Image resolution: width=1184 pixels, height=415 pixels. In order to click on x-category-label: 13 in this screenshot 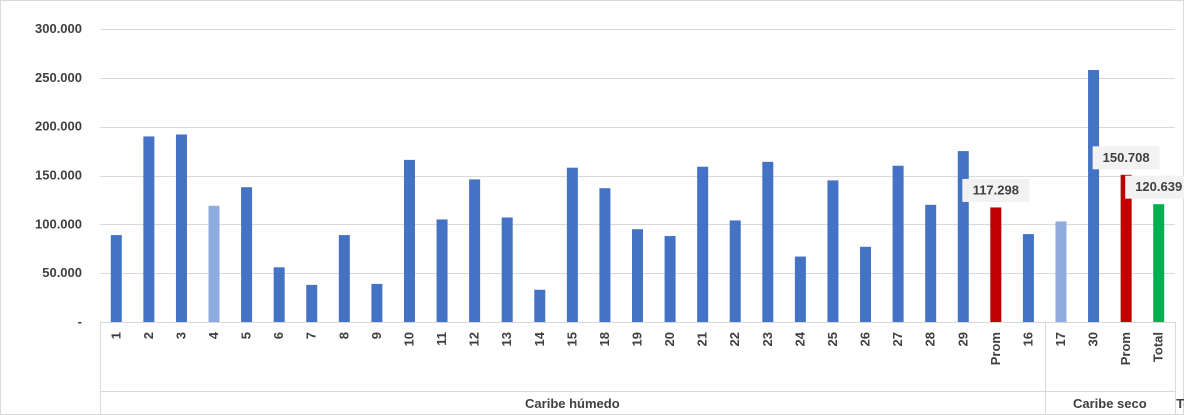, I will do `click(506, 339)`.